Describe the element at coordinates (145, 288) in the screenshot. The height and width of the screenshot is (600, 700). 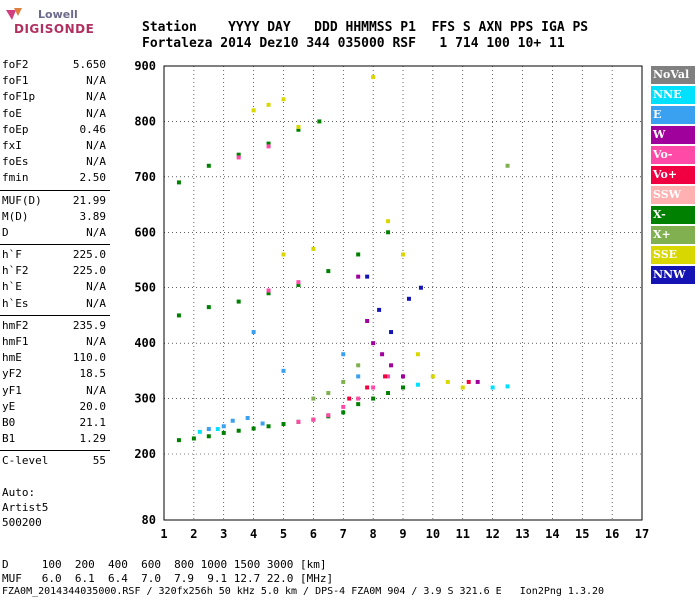
I see `y-tick-label: 500` at that location.